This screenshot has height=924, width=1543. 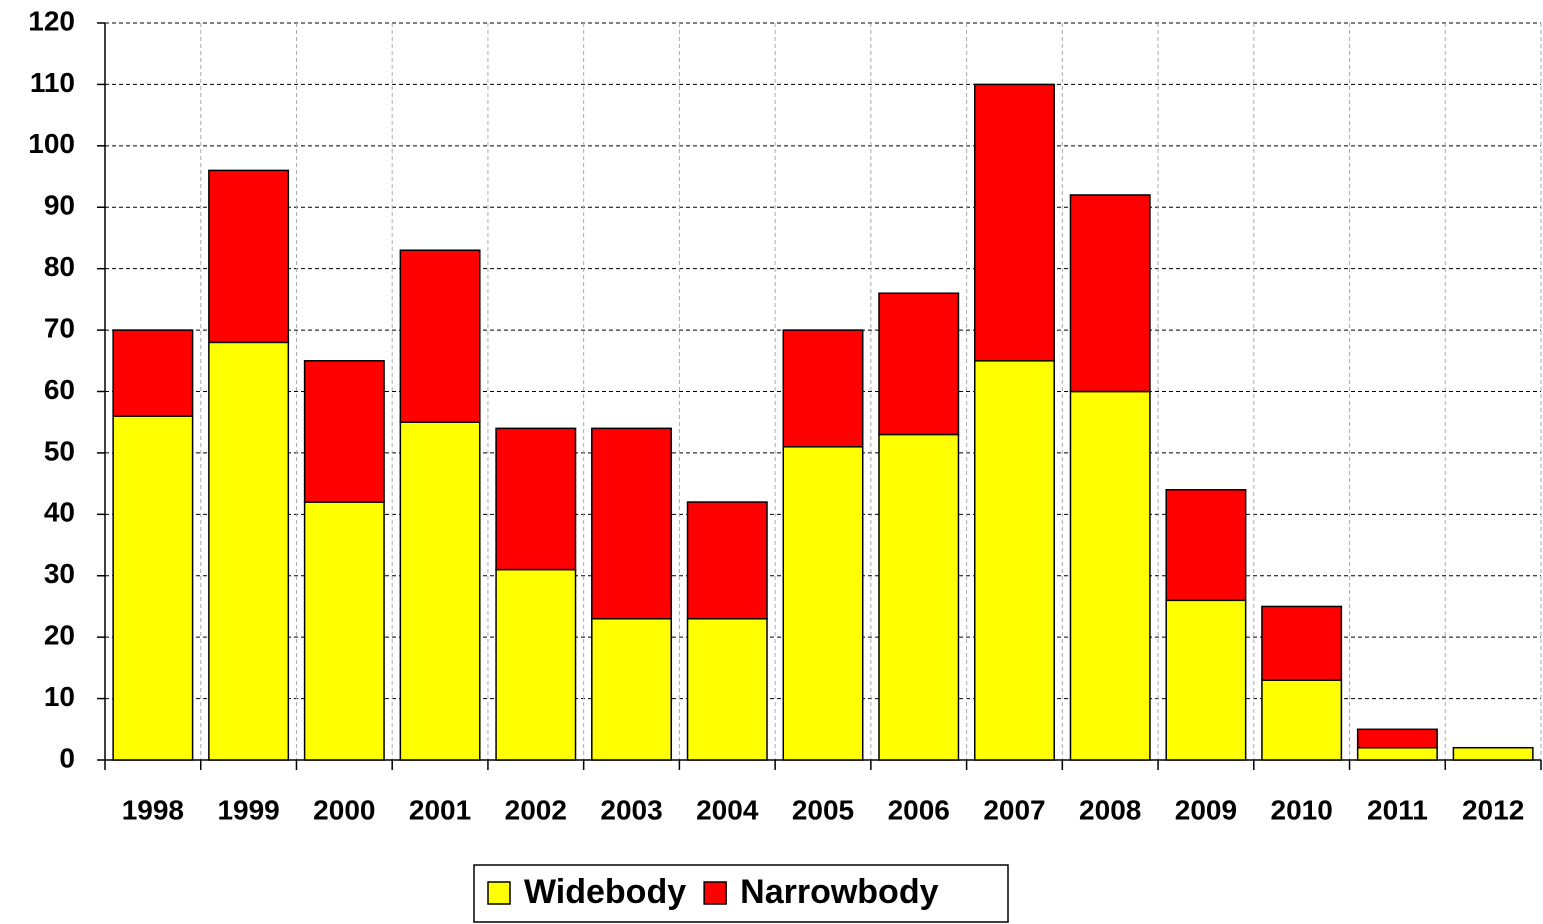 I want to click on x-tick-label: 2003, so click(x=631, y=809).